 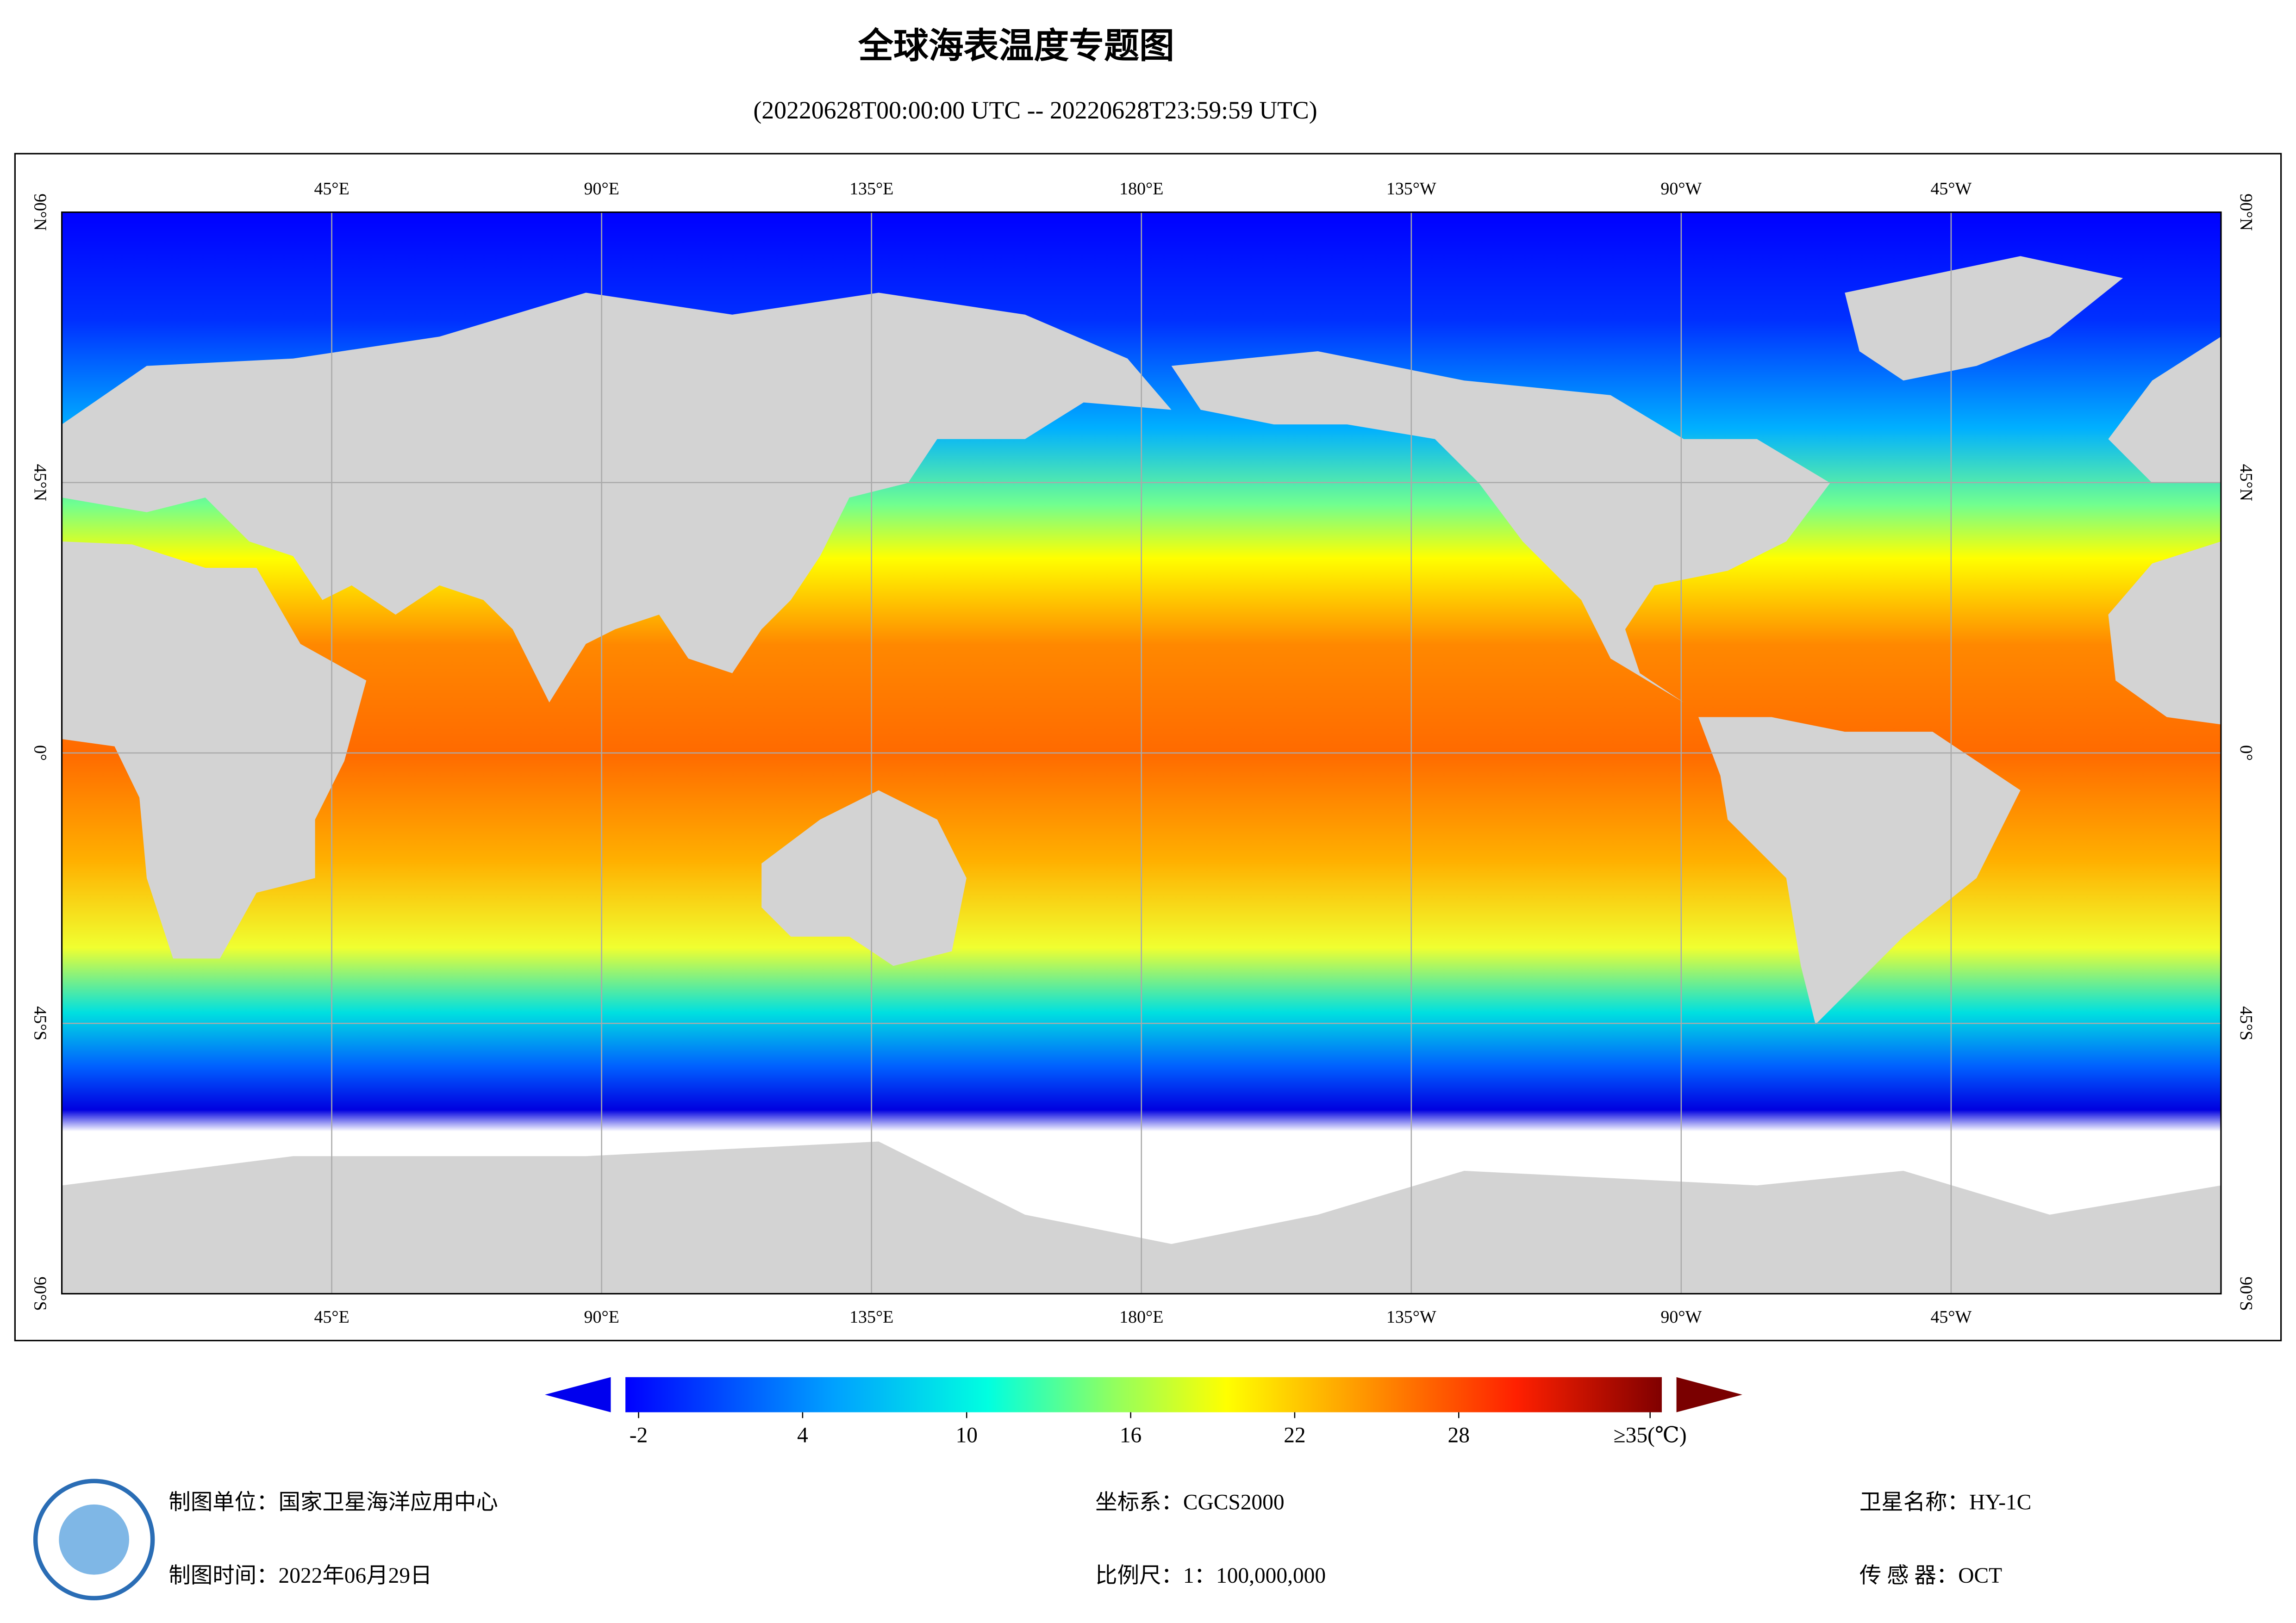 What do you see at coordinates (300, 1576) in the screenshot?
I see `date: 制图时间：2022年06月29日` at bounding box center [300, 1576].